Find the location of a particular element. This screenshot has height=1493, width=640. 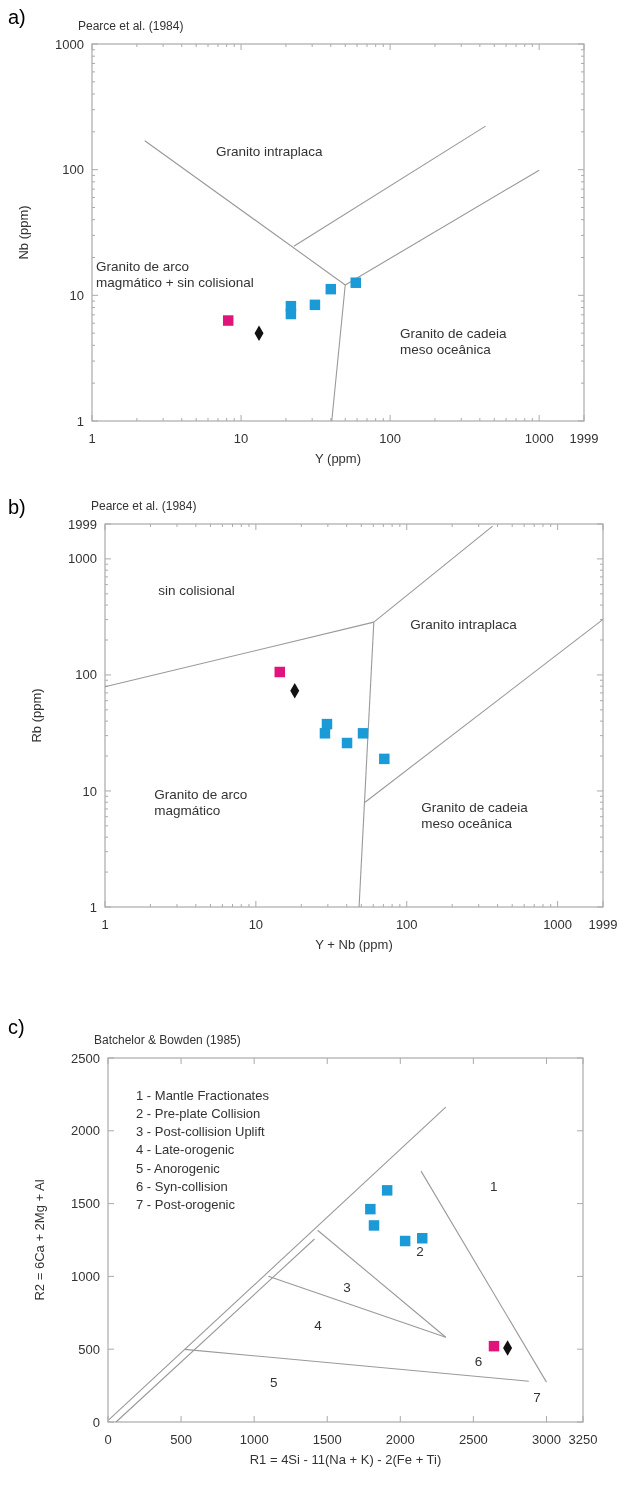

annotation: 5 is located at coordinates (274, 1382).